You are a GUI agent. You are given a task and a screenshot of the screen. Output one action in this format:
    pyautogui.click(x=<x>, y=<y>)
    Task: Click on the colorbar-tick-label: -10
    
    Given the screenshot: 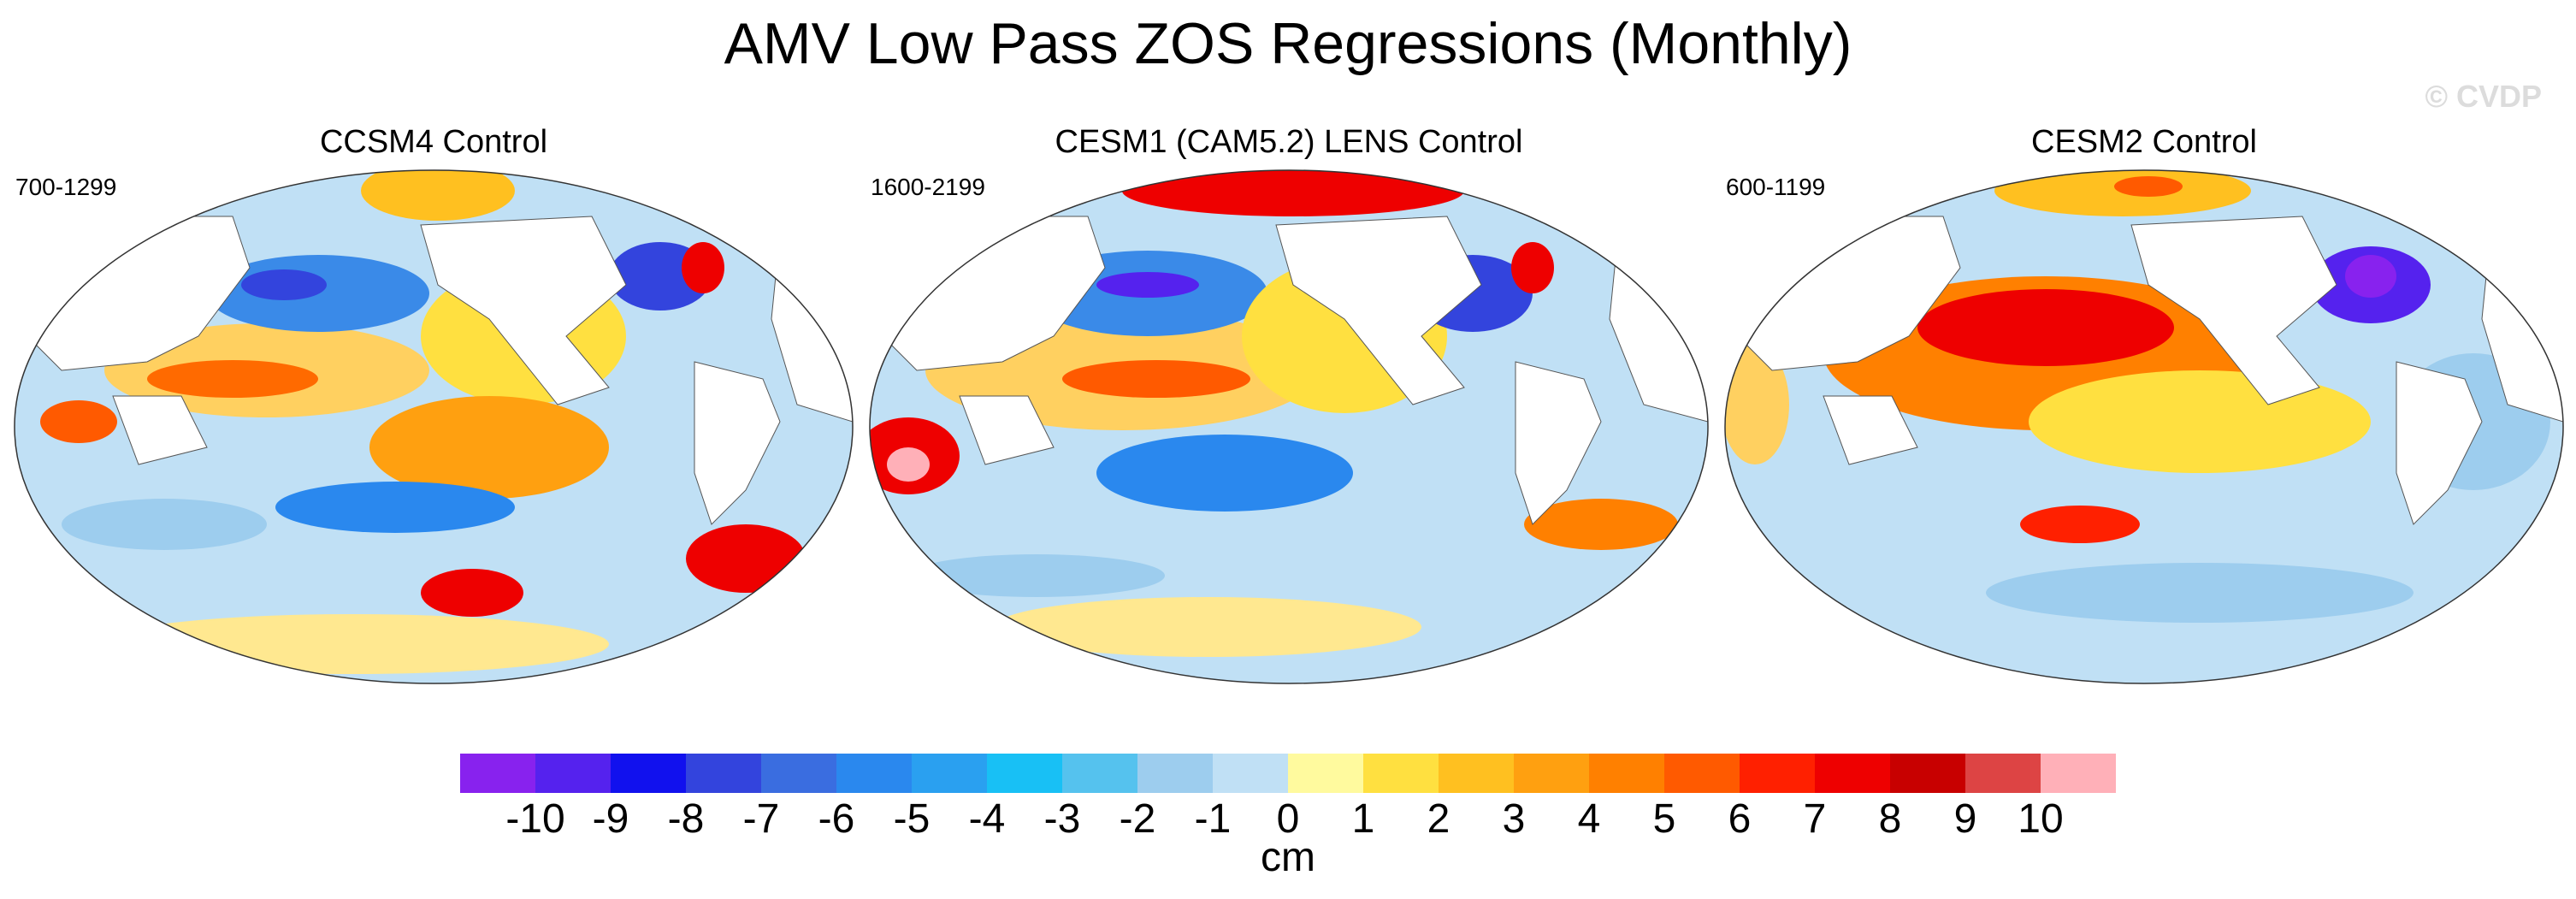 What is the action you would take?
    pyautogui.click(x=535, y=819)
    